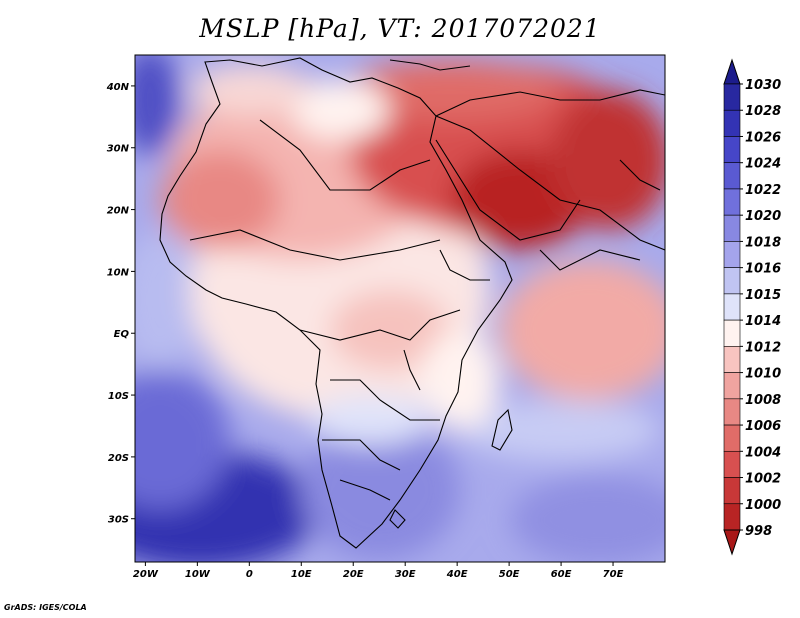  Describe the element at coordinates (353, 574) in the screenshot. I see `lon-tick-label: 20E` at that location.